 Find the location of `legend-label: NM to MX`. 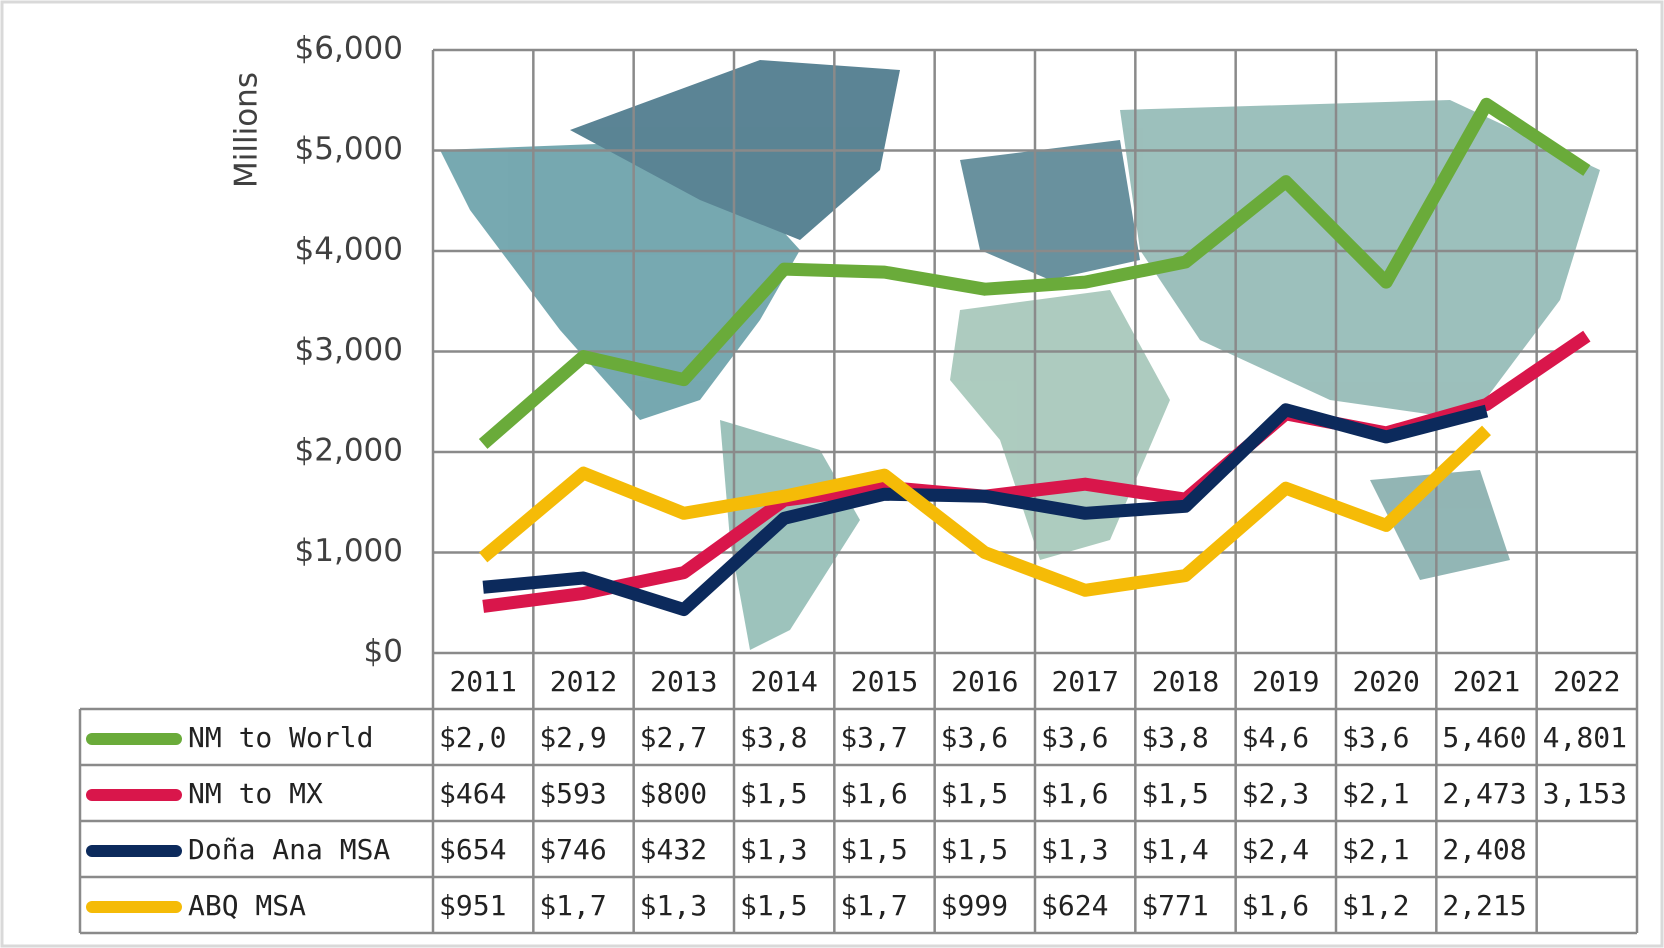

legend-label: NM to MX is located at coordinates (255, 793).